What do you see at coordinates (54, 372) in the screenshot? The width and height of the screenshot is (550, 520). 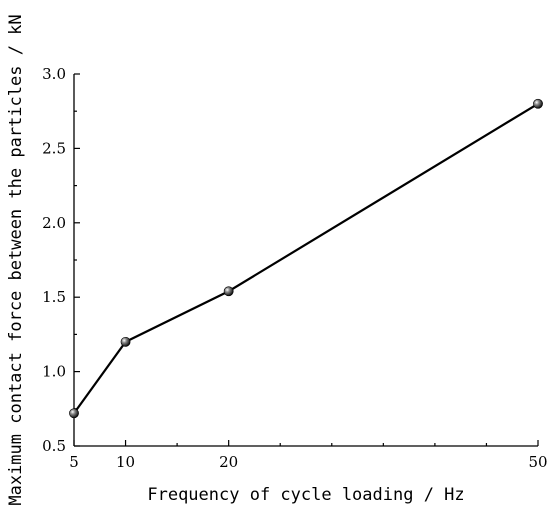 I see `y-tick-label: 1.0` at bounding box center [54, 372].